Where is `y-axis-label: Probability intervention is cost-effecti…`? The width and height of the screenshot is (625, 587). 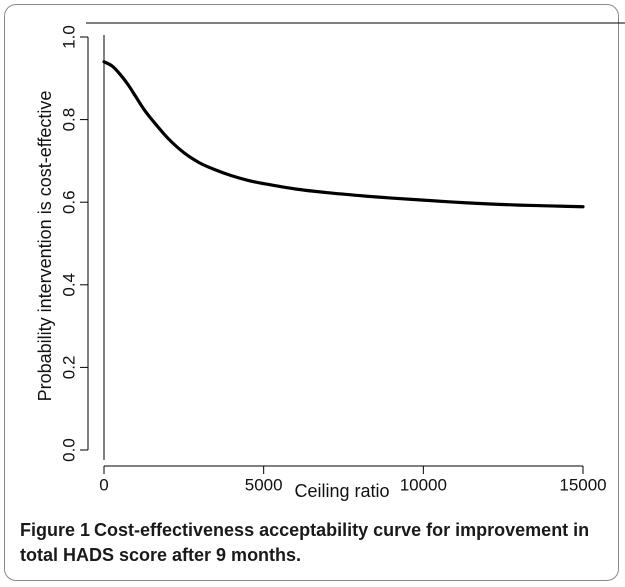 y-axis-label: Probability intervention is cost-effecti… is located at coordinates (45, 246).